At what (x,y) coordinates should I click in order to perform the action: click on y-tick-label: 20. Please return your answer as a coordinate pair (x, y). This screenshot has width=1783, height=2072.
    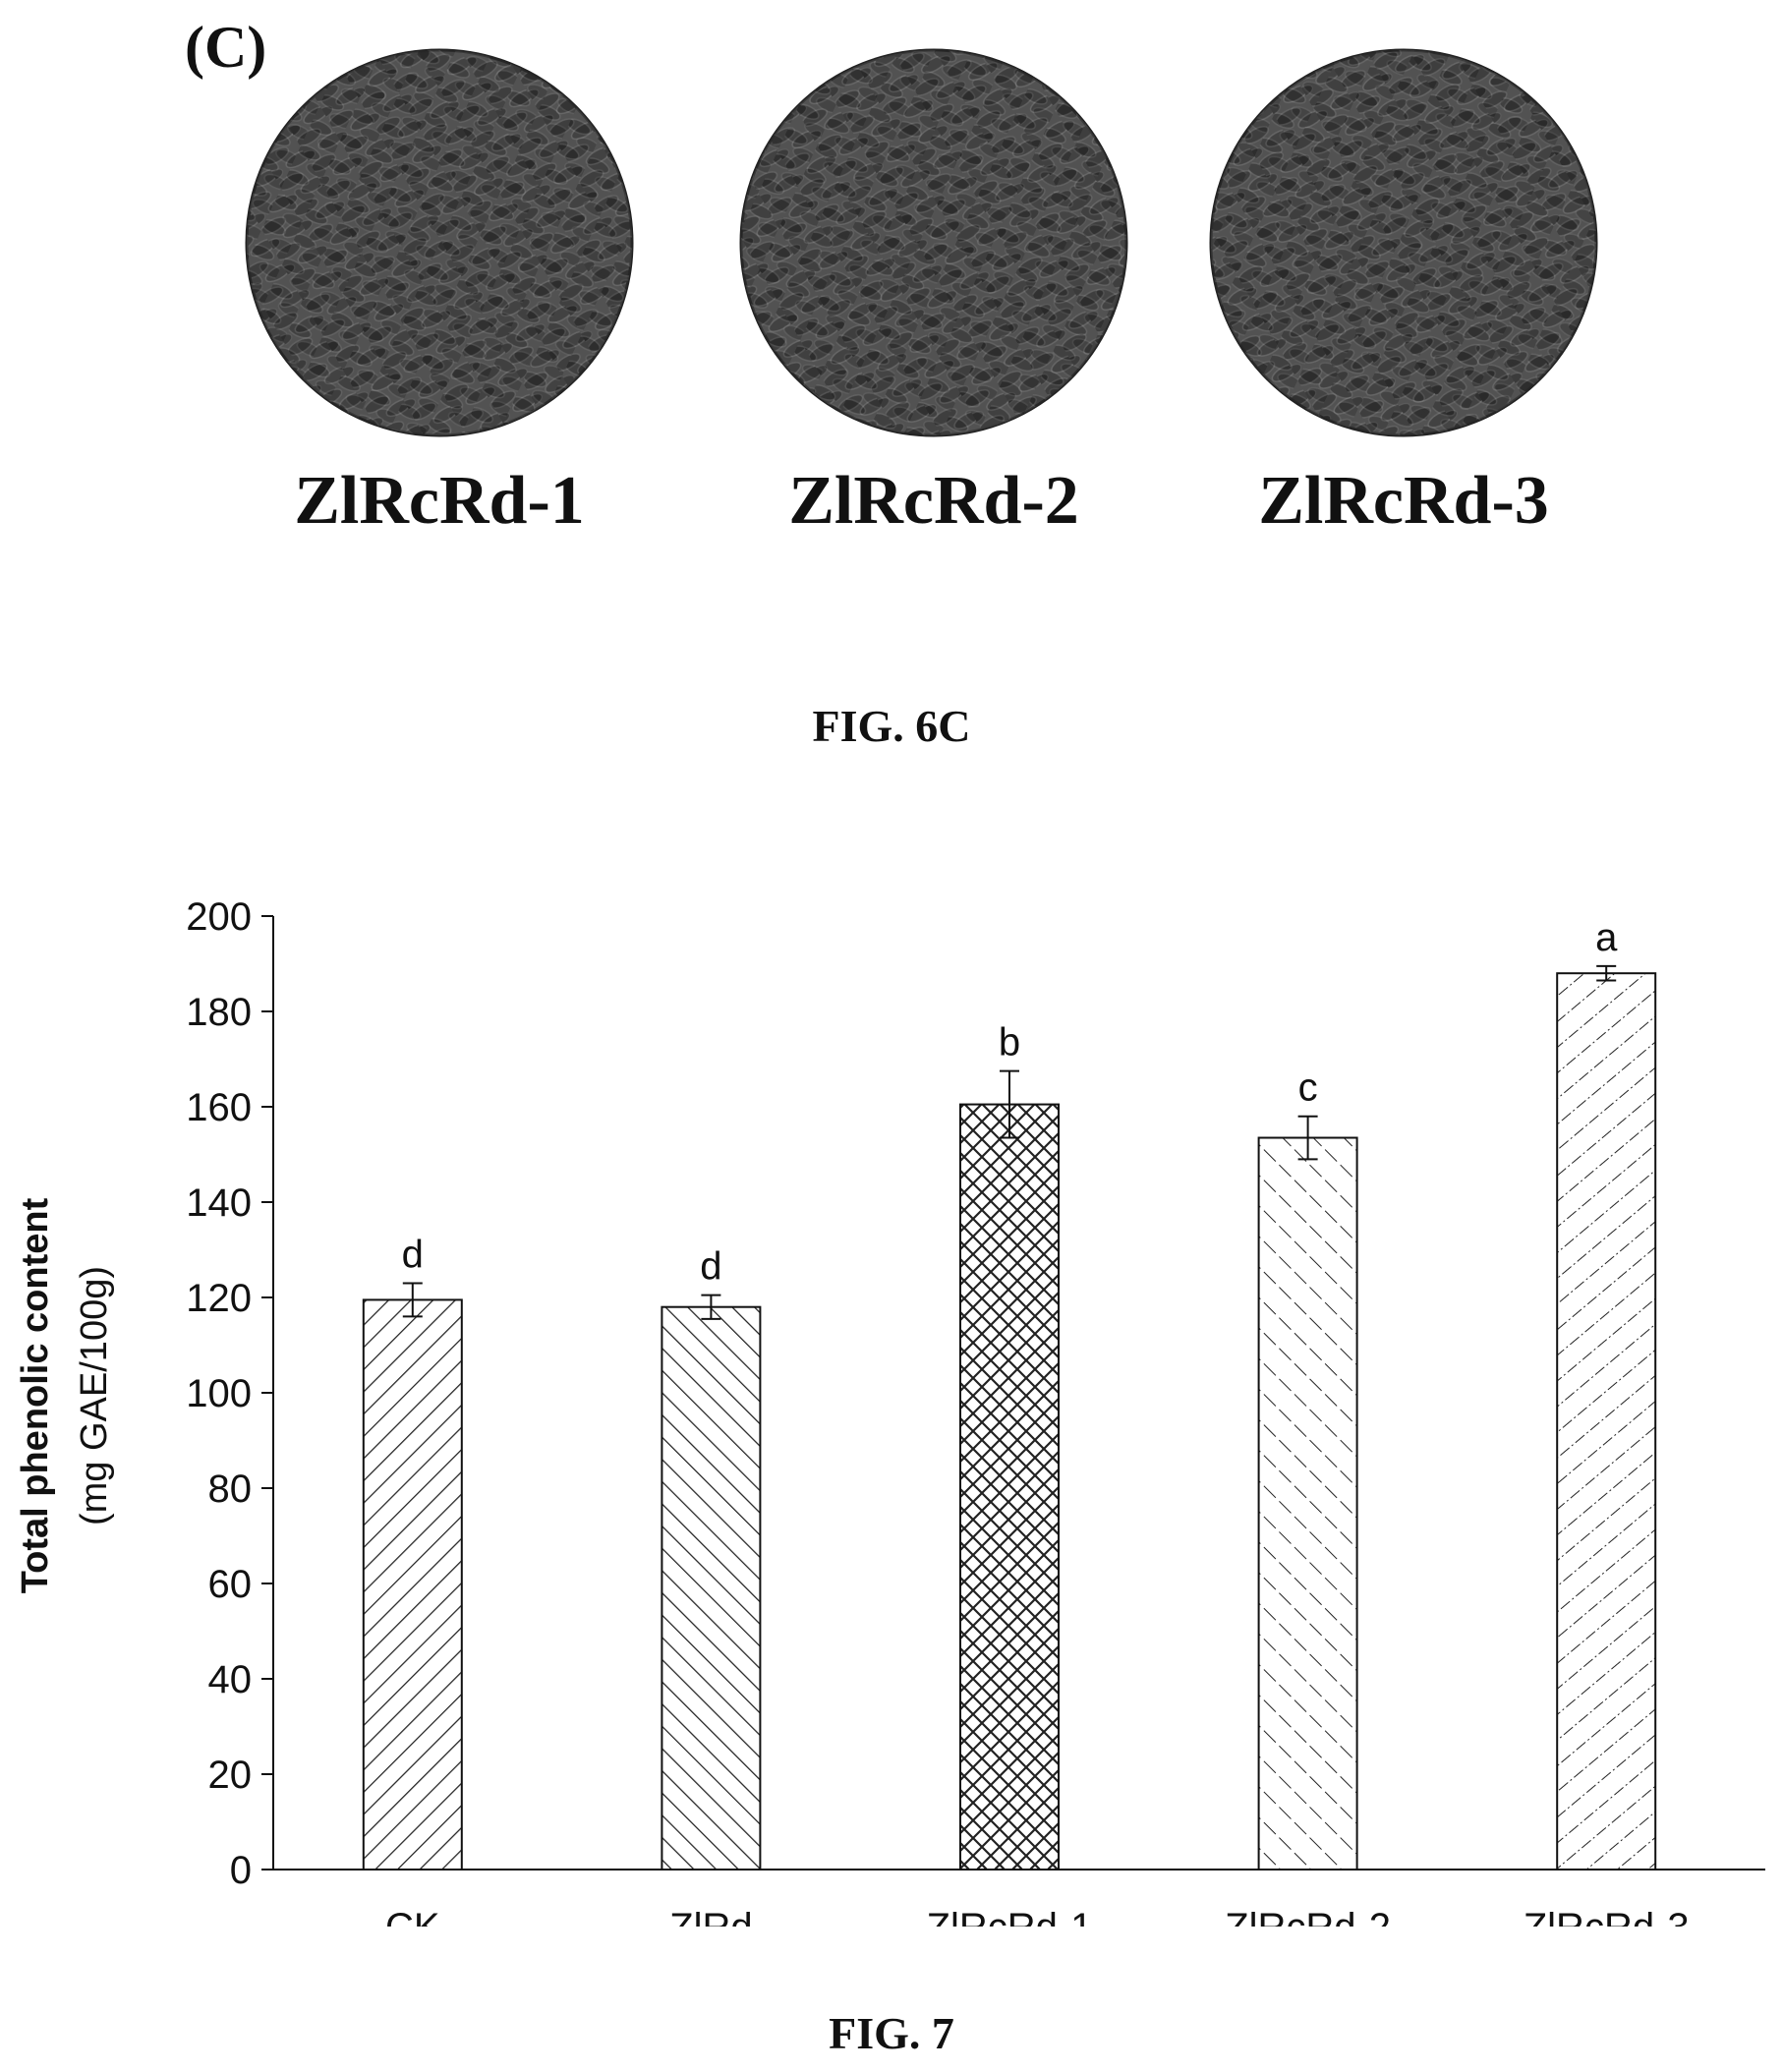
    Looking at the image, I should click on (230, 1776).